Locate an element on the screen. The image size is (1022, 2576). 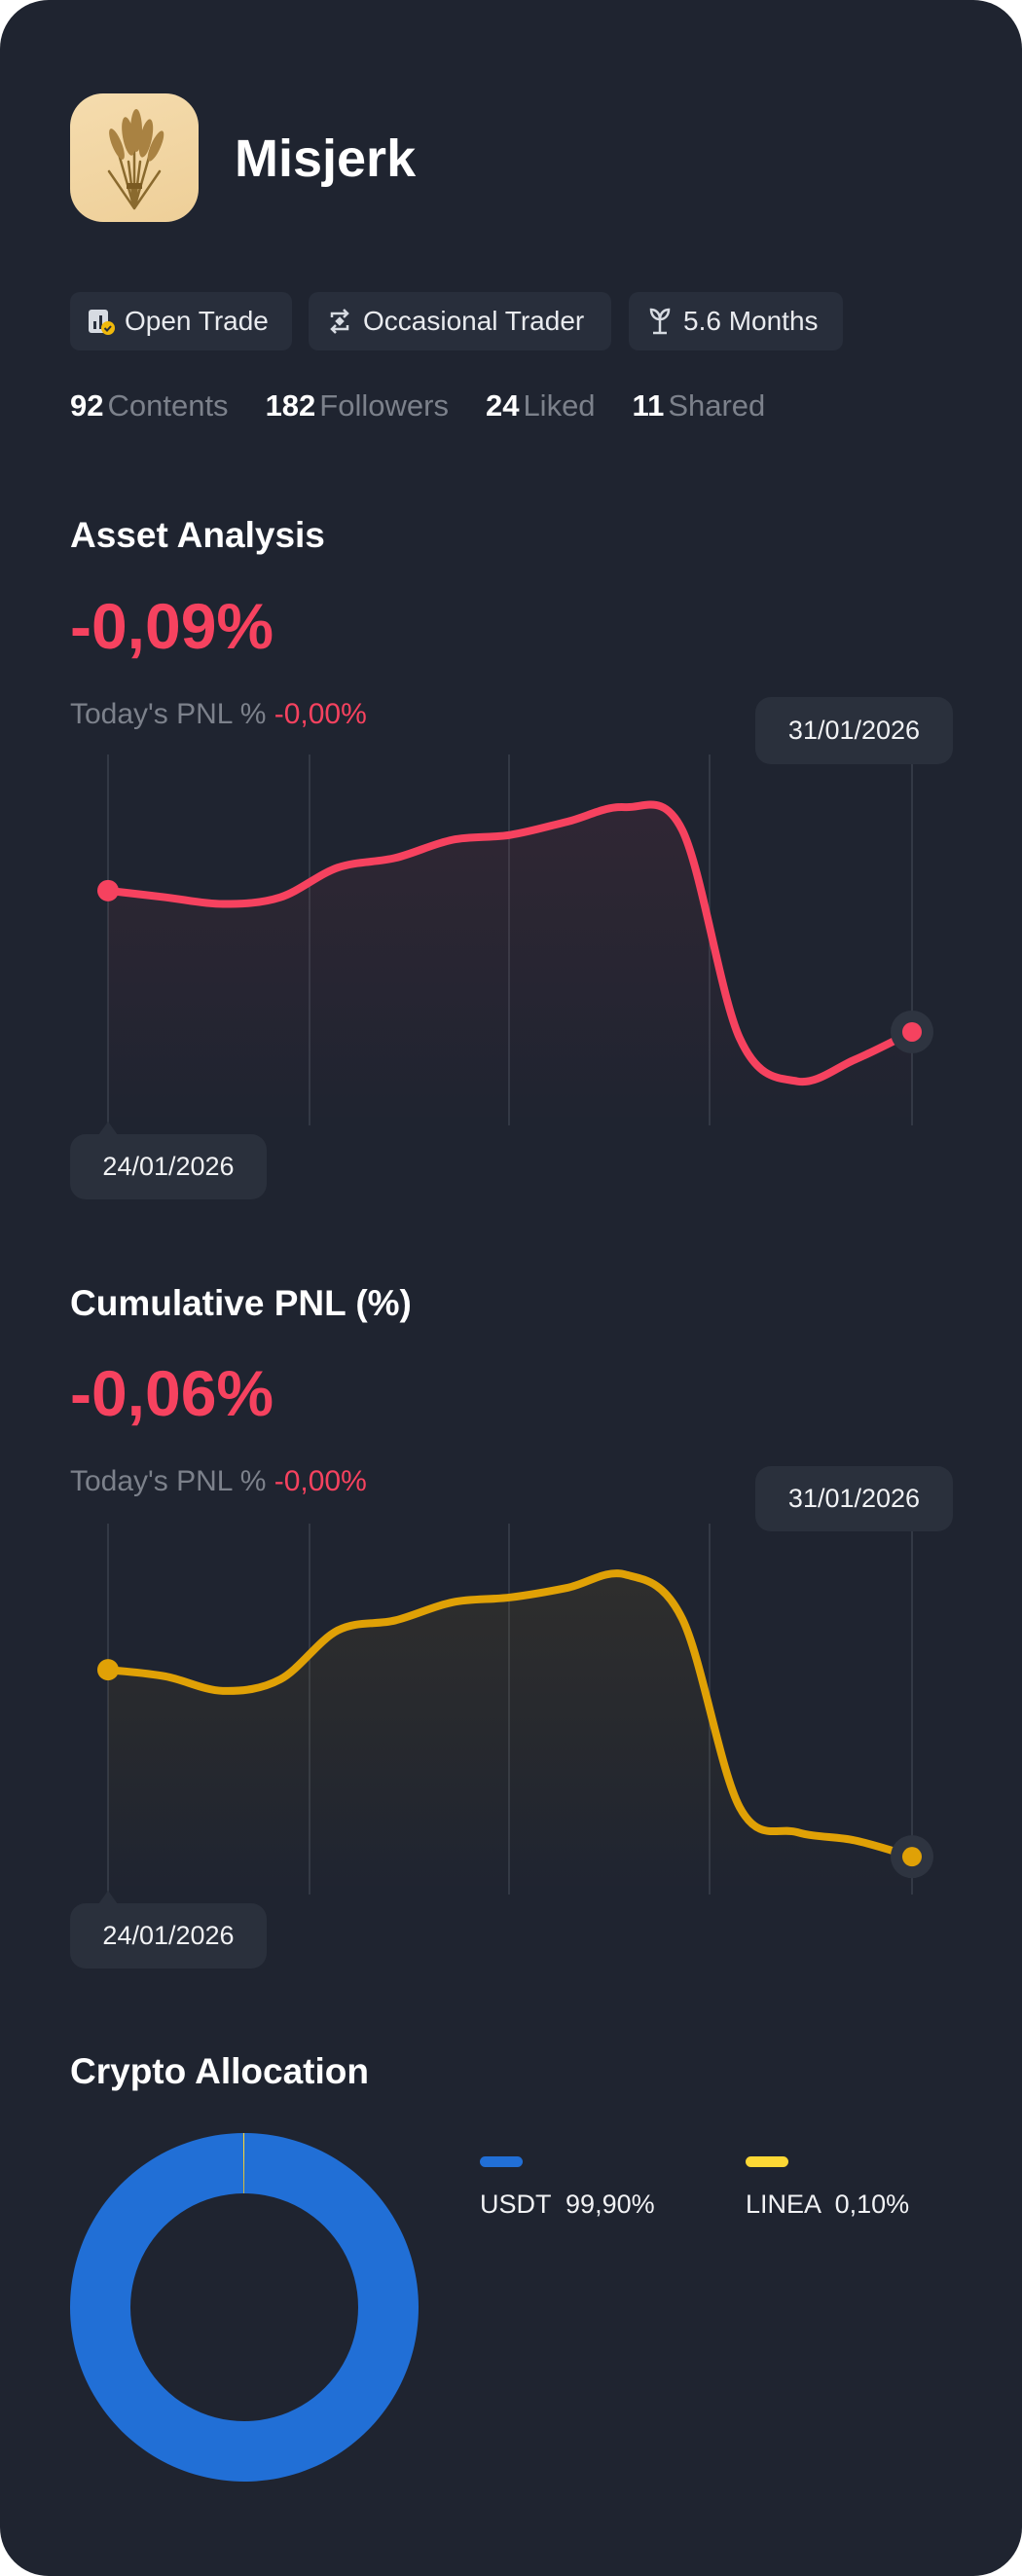
stat-liked: 24 Liked is located at coordinates (541, 405).